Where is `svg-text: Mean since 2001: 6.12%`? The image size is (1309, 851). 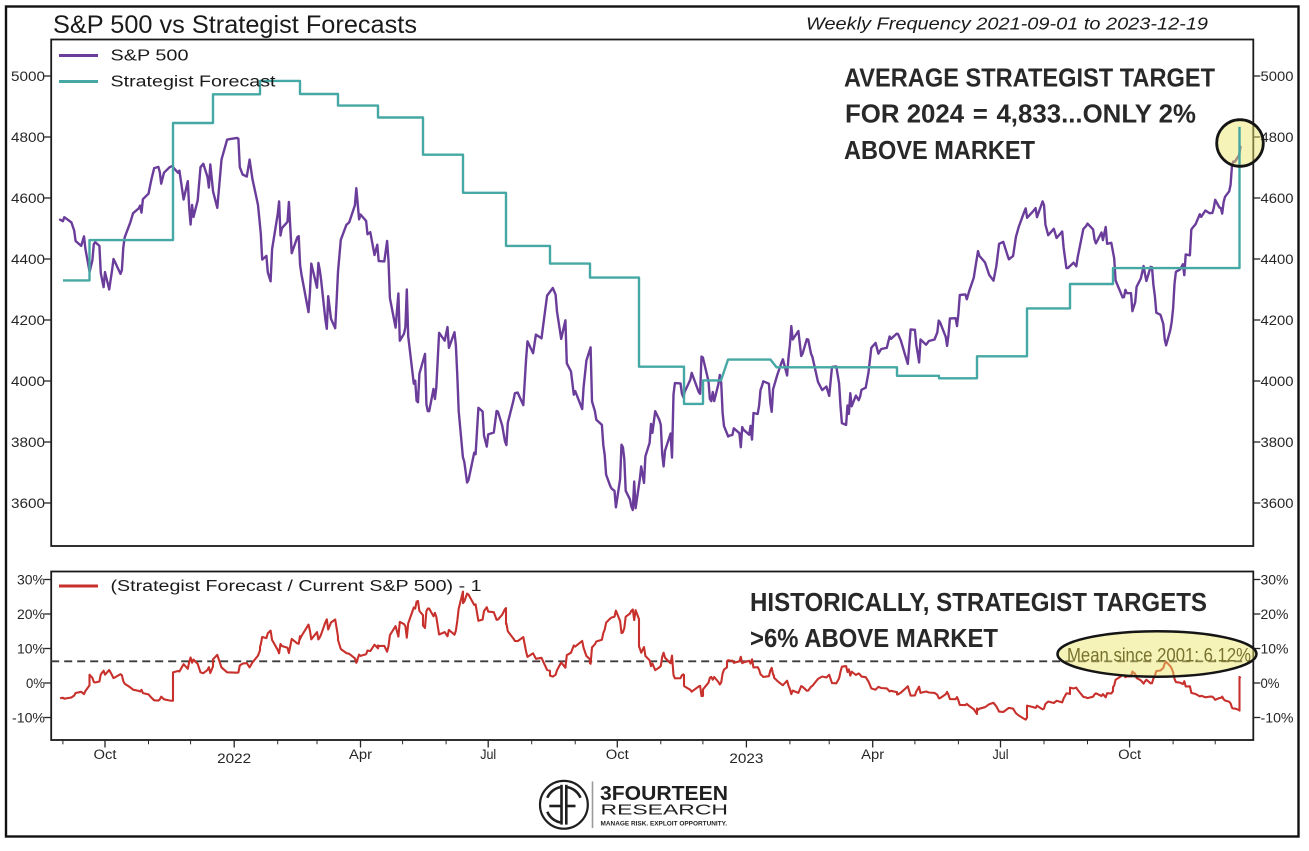
svg-text: Mean since 2001: 6.12% is located at coordinates (1159, 656).